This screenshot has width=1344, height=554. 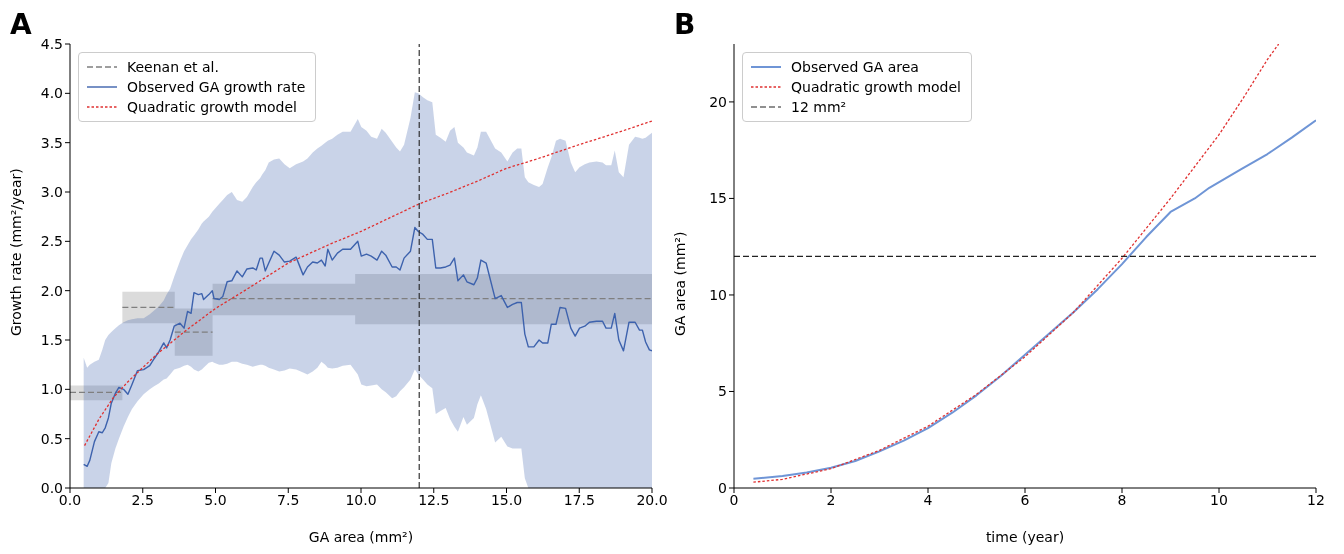 What do you see at coordinates (216, 87) in the screenshot?
I see `legend-label: Observed GA growth rate` at bounding box center [216, 87].